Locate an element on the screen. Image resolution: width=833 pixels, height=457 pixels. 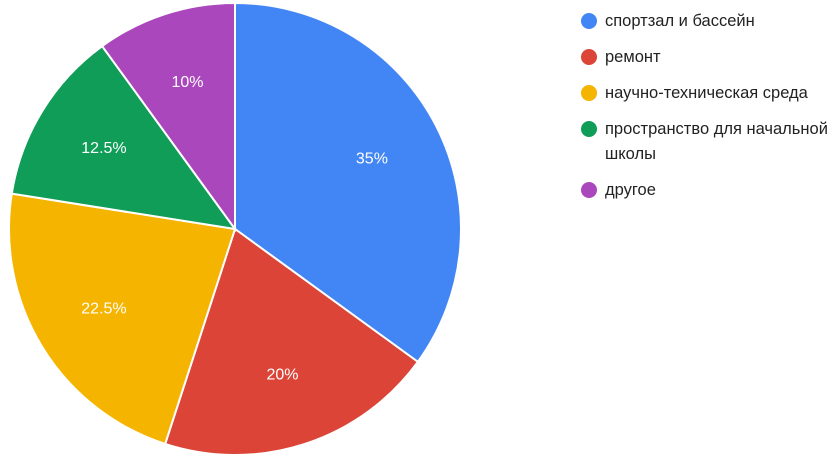
slice-value-label: 35% is located at coordinates (372, 158).